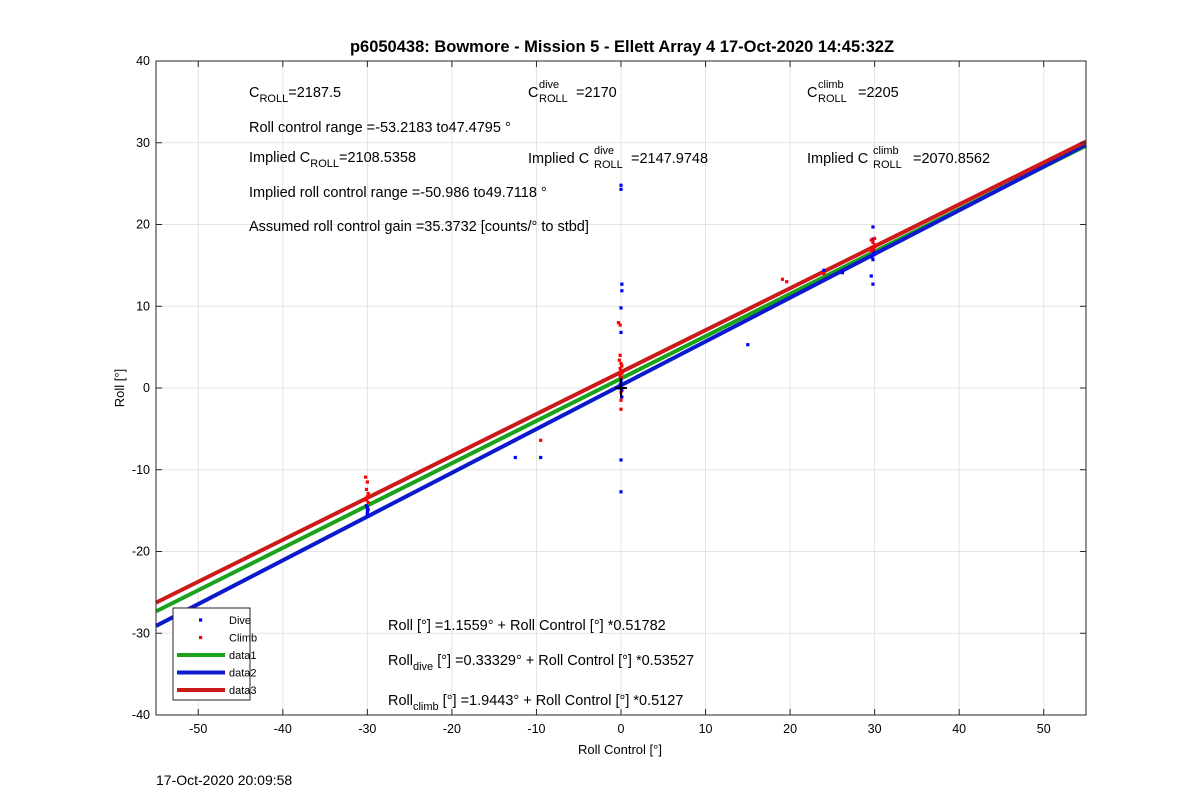 This screenshot has height=804, width=1200. I want to click on roll-control-range: Roll control range =-53.2183 to47.4795 °, so click(380, 128).